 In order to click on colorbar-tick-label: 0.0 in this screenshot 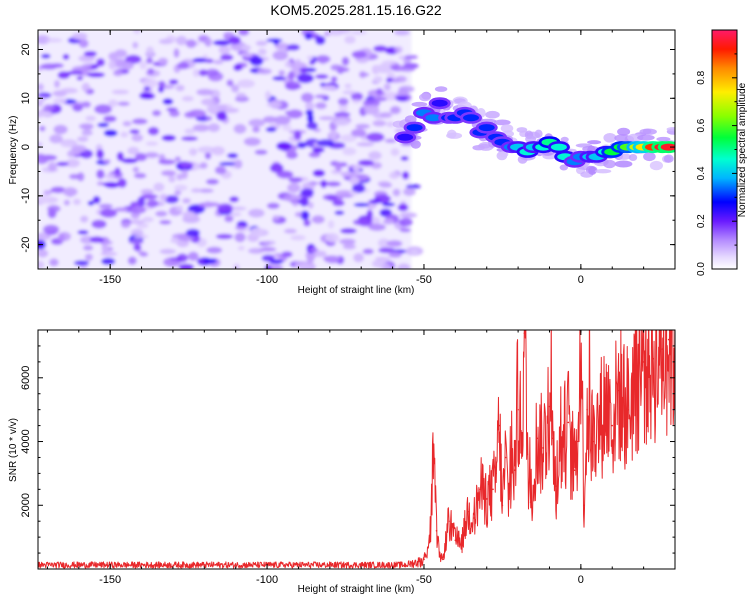, I will do `click(701, 269)`.